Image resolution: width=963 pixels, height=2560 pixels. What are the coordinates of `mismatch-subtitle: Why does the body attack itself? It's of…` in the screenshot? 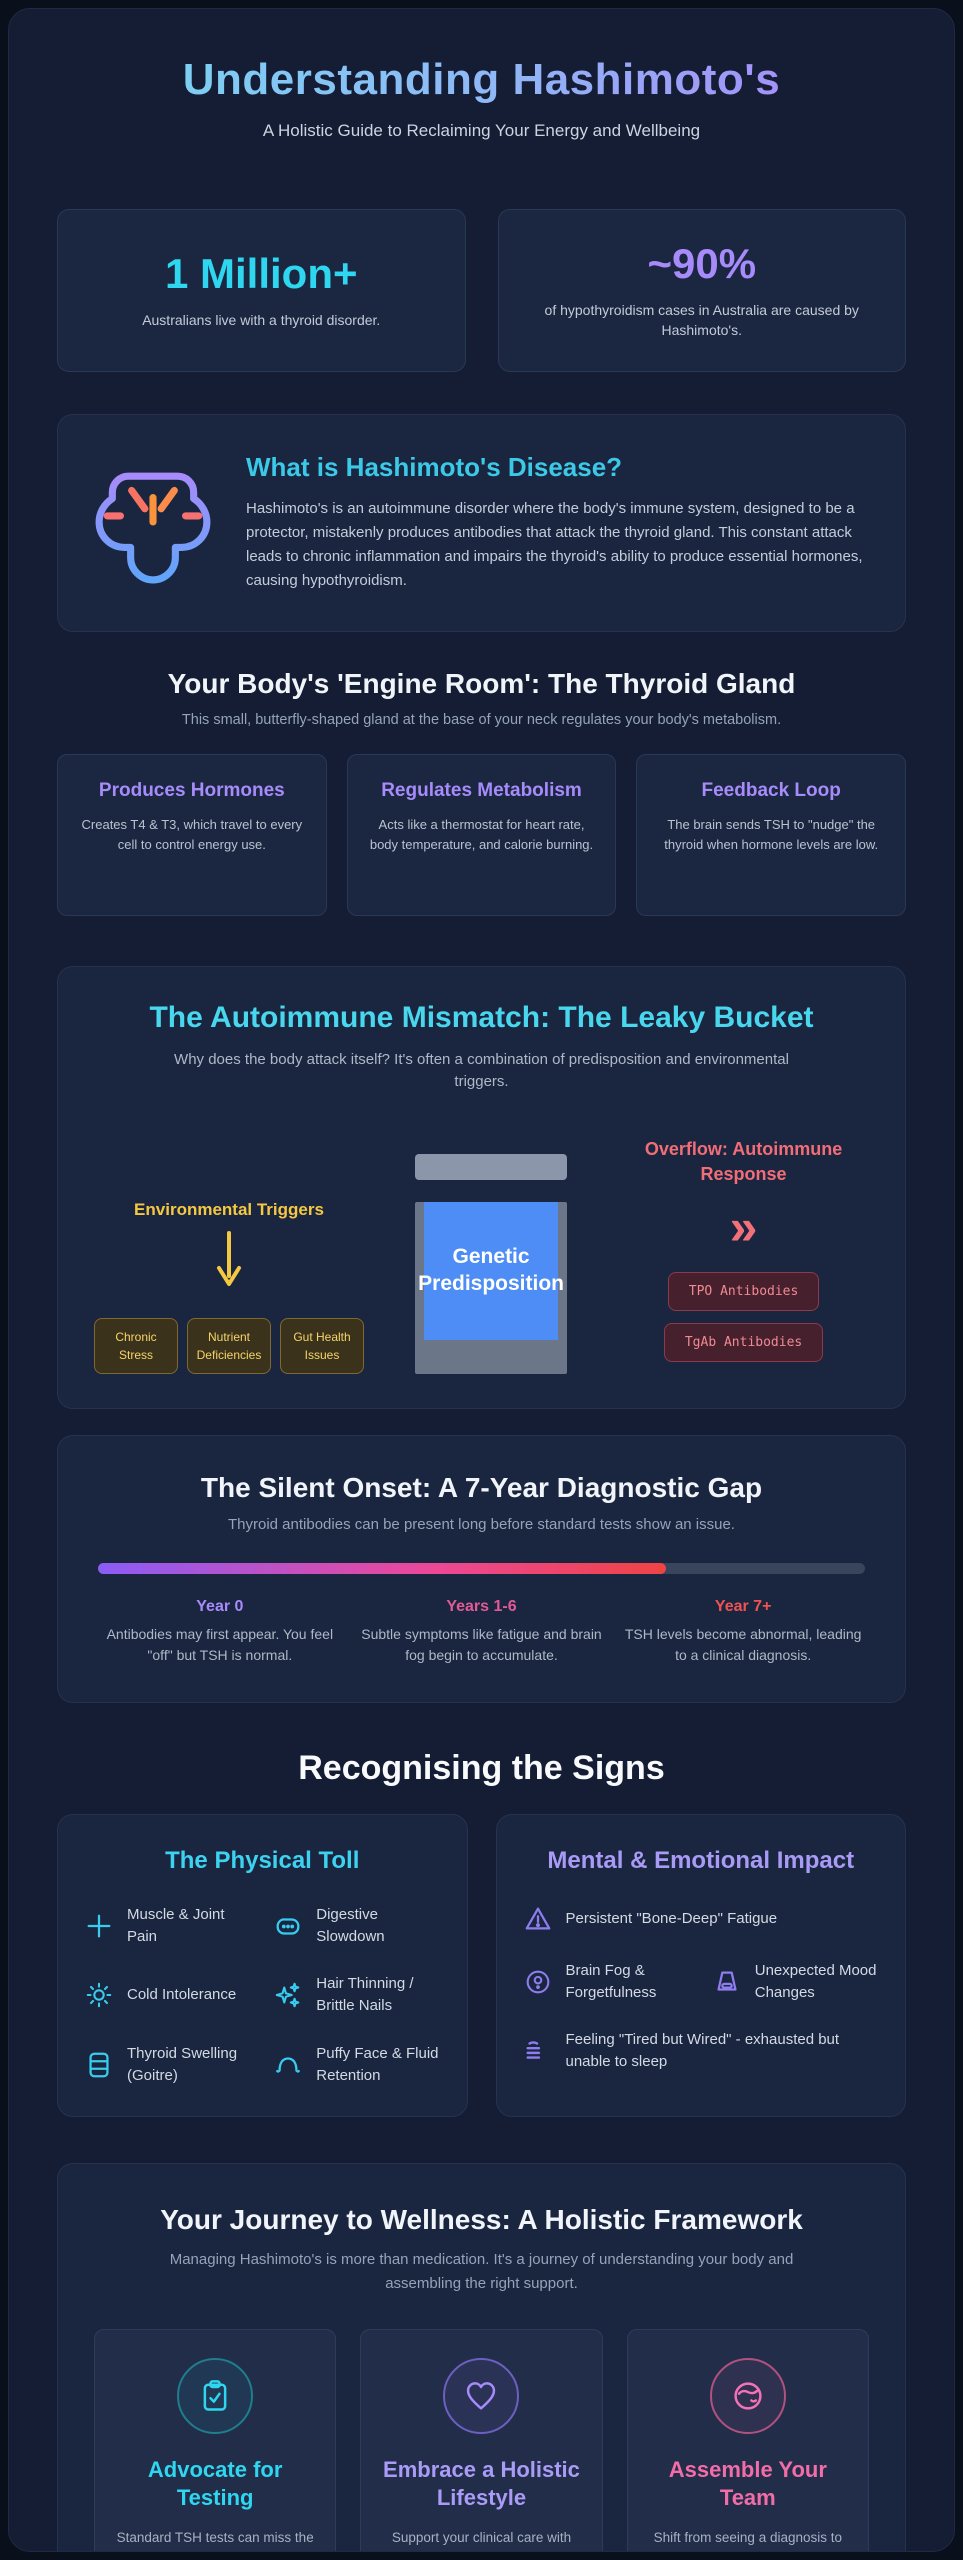 It's located at (481, 1070).